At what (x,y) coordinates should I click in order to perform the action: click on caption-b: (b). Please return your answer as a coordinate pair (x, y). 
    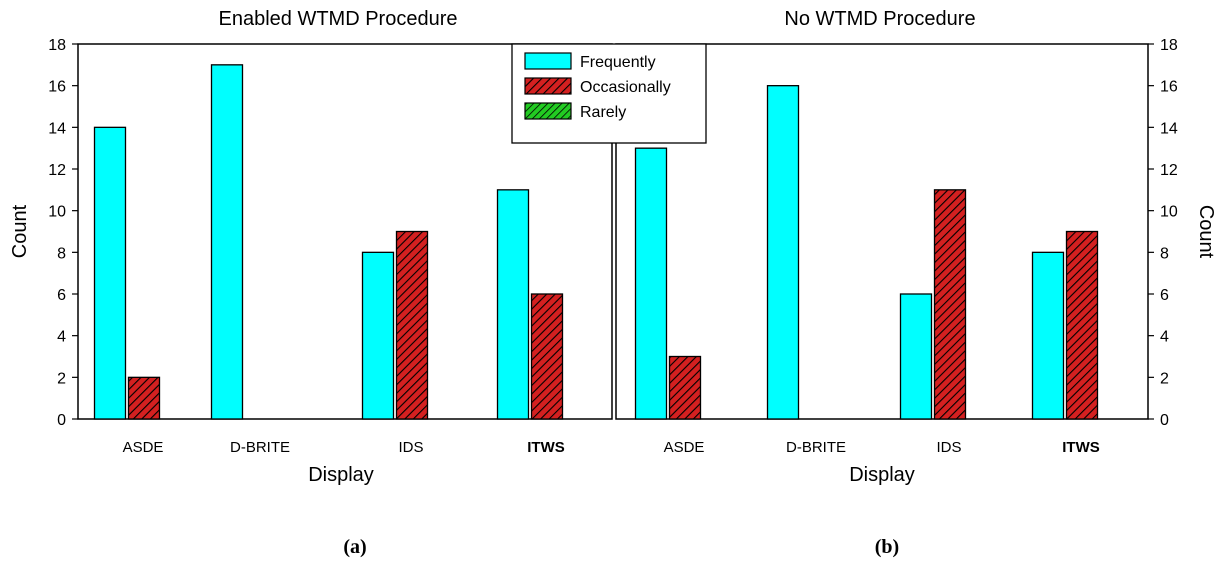
    Looking at the image, I should click on (887, 547).